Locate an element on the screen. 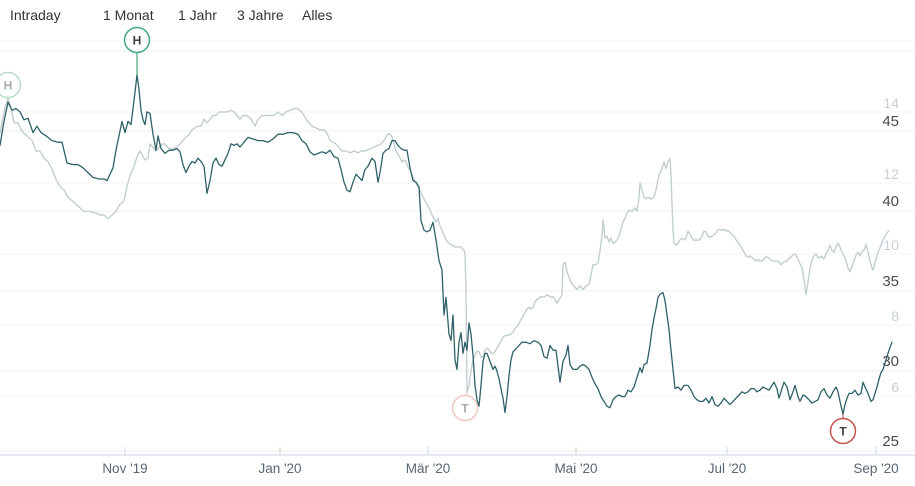 This screenshot has height=486, width=915. x-axis-label: Mär '20 is located at coordinates (428, 468).